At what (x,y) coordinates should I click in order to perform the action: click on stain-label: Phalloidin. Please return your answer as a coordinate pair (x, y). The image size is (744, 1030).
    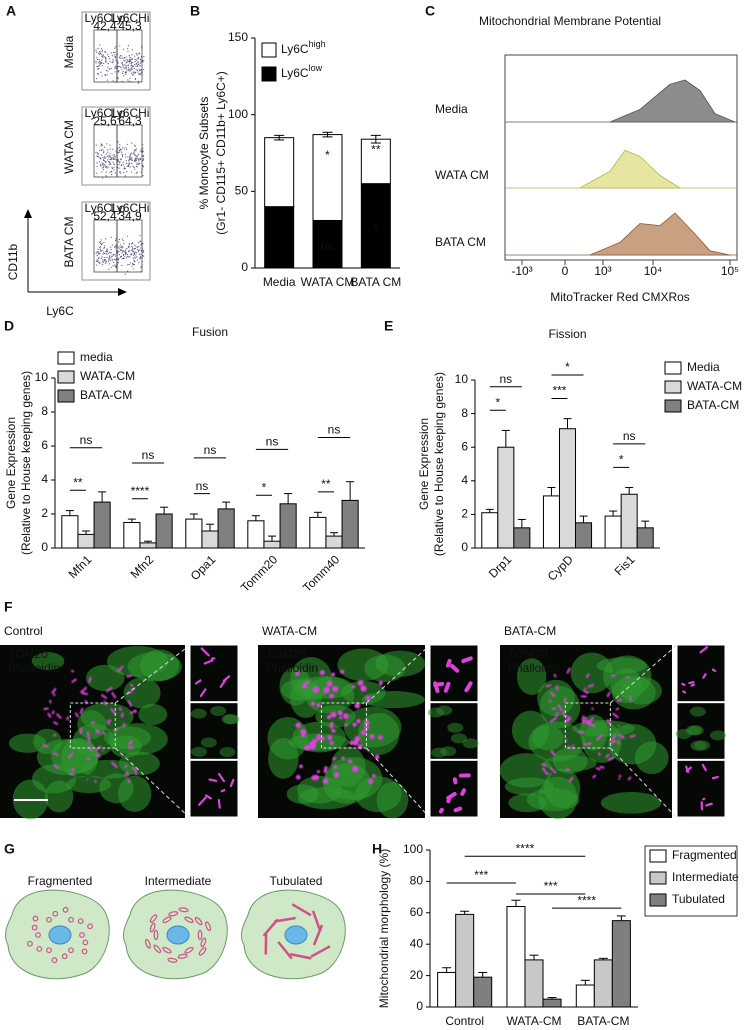
    Looking at the image, I should click on (292, 668).